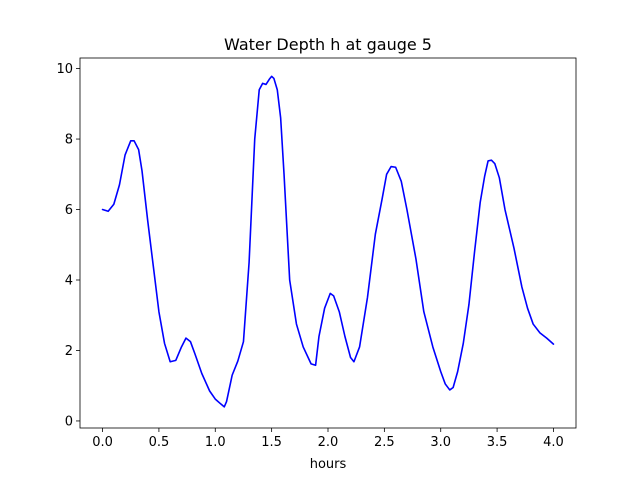  What do you see at coordinates (69, 351) in the screenshot?
I see `y-tick-label: 2` at bounding box center [69, 351].